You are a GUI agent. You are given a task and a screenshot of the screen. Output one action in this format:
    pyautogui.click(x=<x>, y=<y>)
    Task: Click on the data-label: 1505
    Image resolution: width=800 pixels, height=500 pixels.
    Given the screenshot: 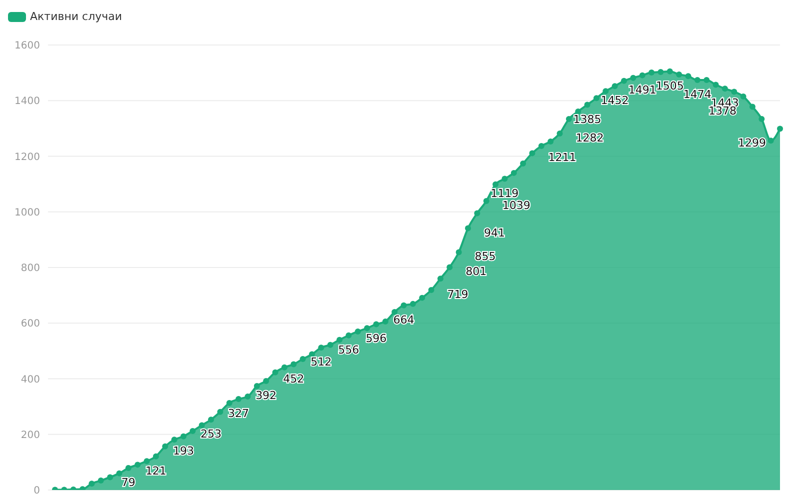 What is the action you would take?
    pyautogui.click(x=670, y=85)
    